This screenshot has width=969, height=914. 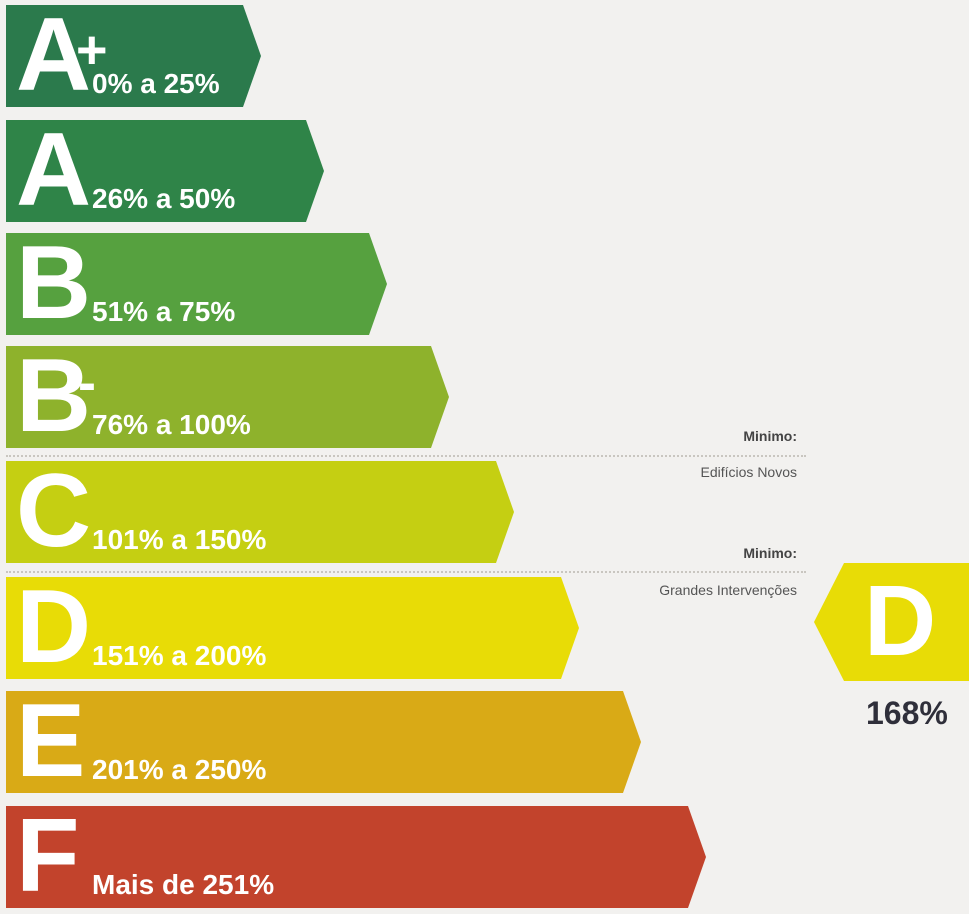 I want to click on energy-band-1: A 26% a 50%, so click(x=165, y=170).